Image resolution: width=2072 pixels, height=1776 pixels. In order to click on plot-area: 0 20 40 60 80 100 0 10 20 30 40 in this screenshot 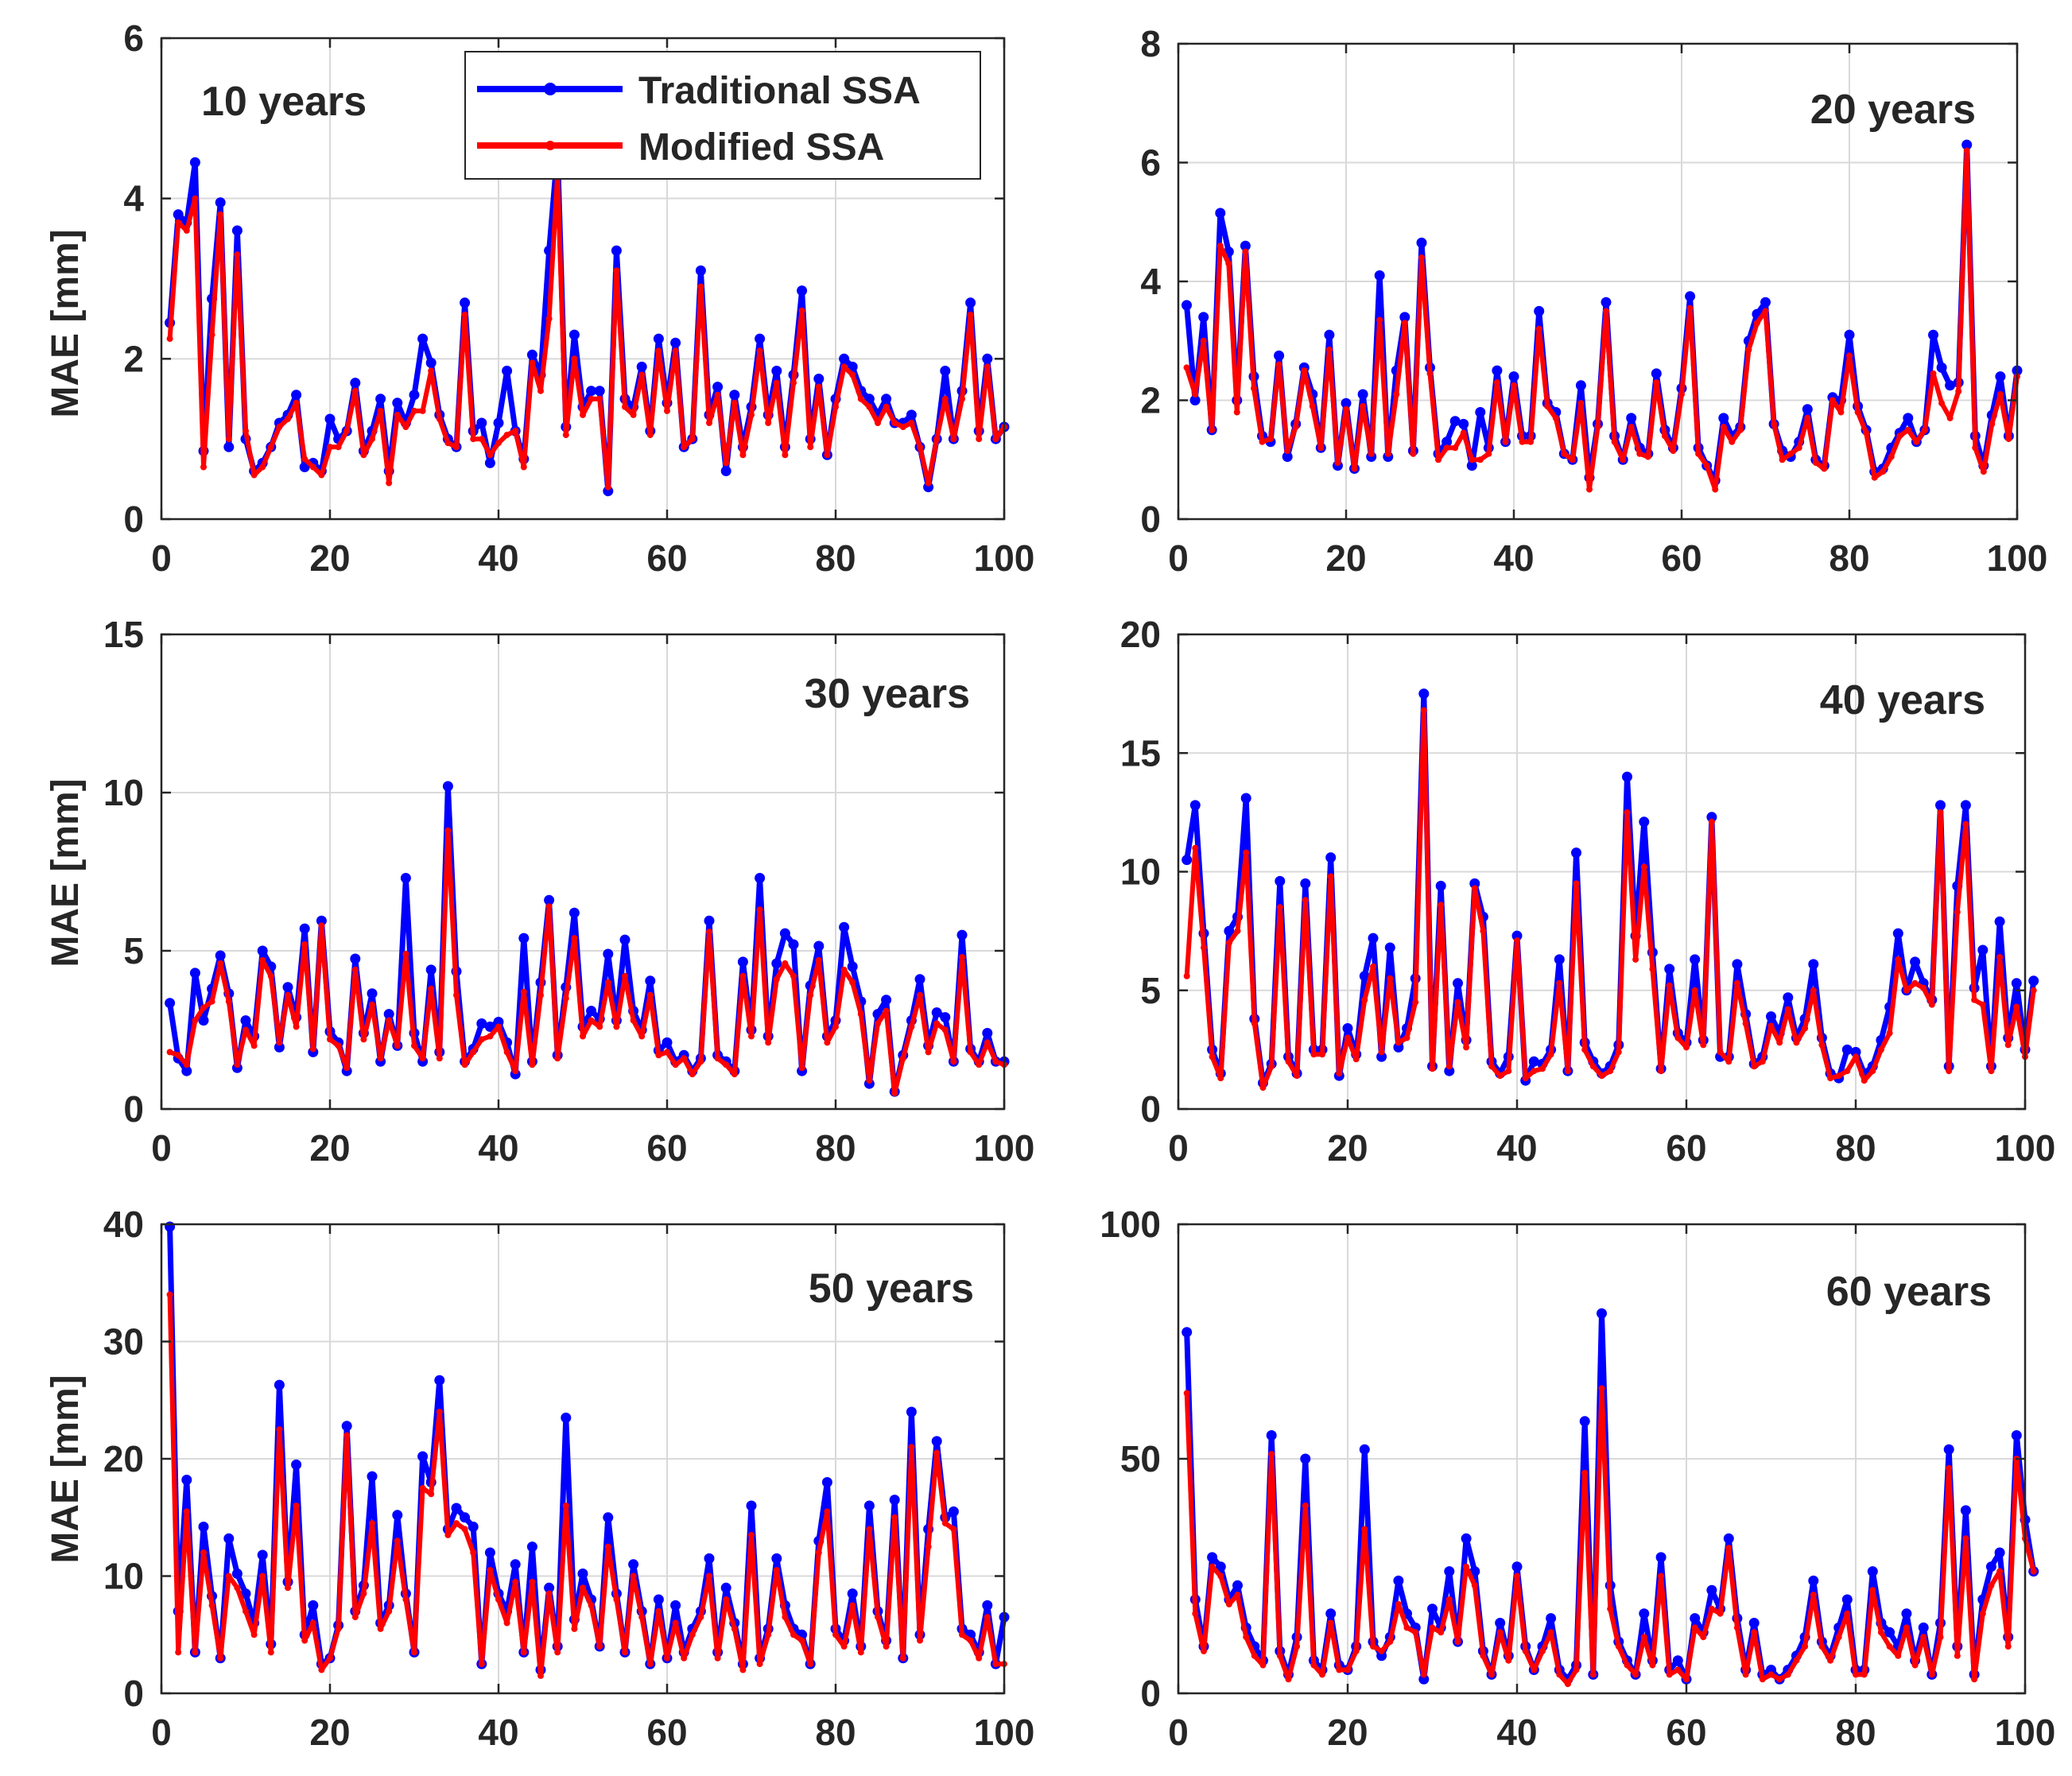, I will do `click(569, 1478)`.